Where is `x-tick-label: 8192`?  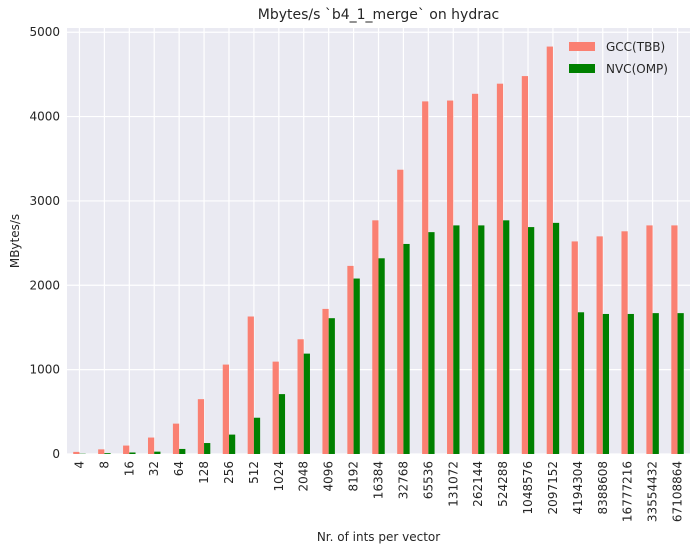 x-tick-label: 8192 is located at coordinates (354, 476).